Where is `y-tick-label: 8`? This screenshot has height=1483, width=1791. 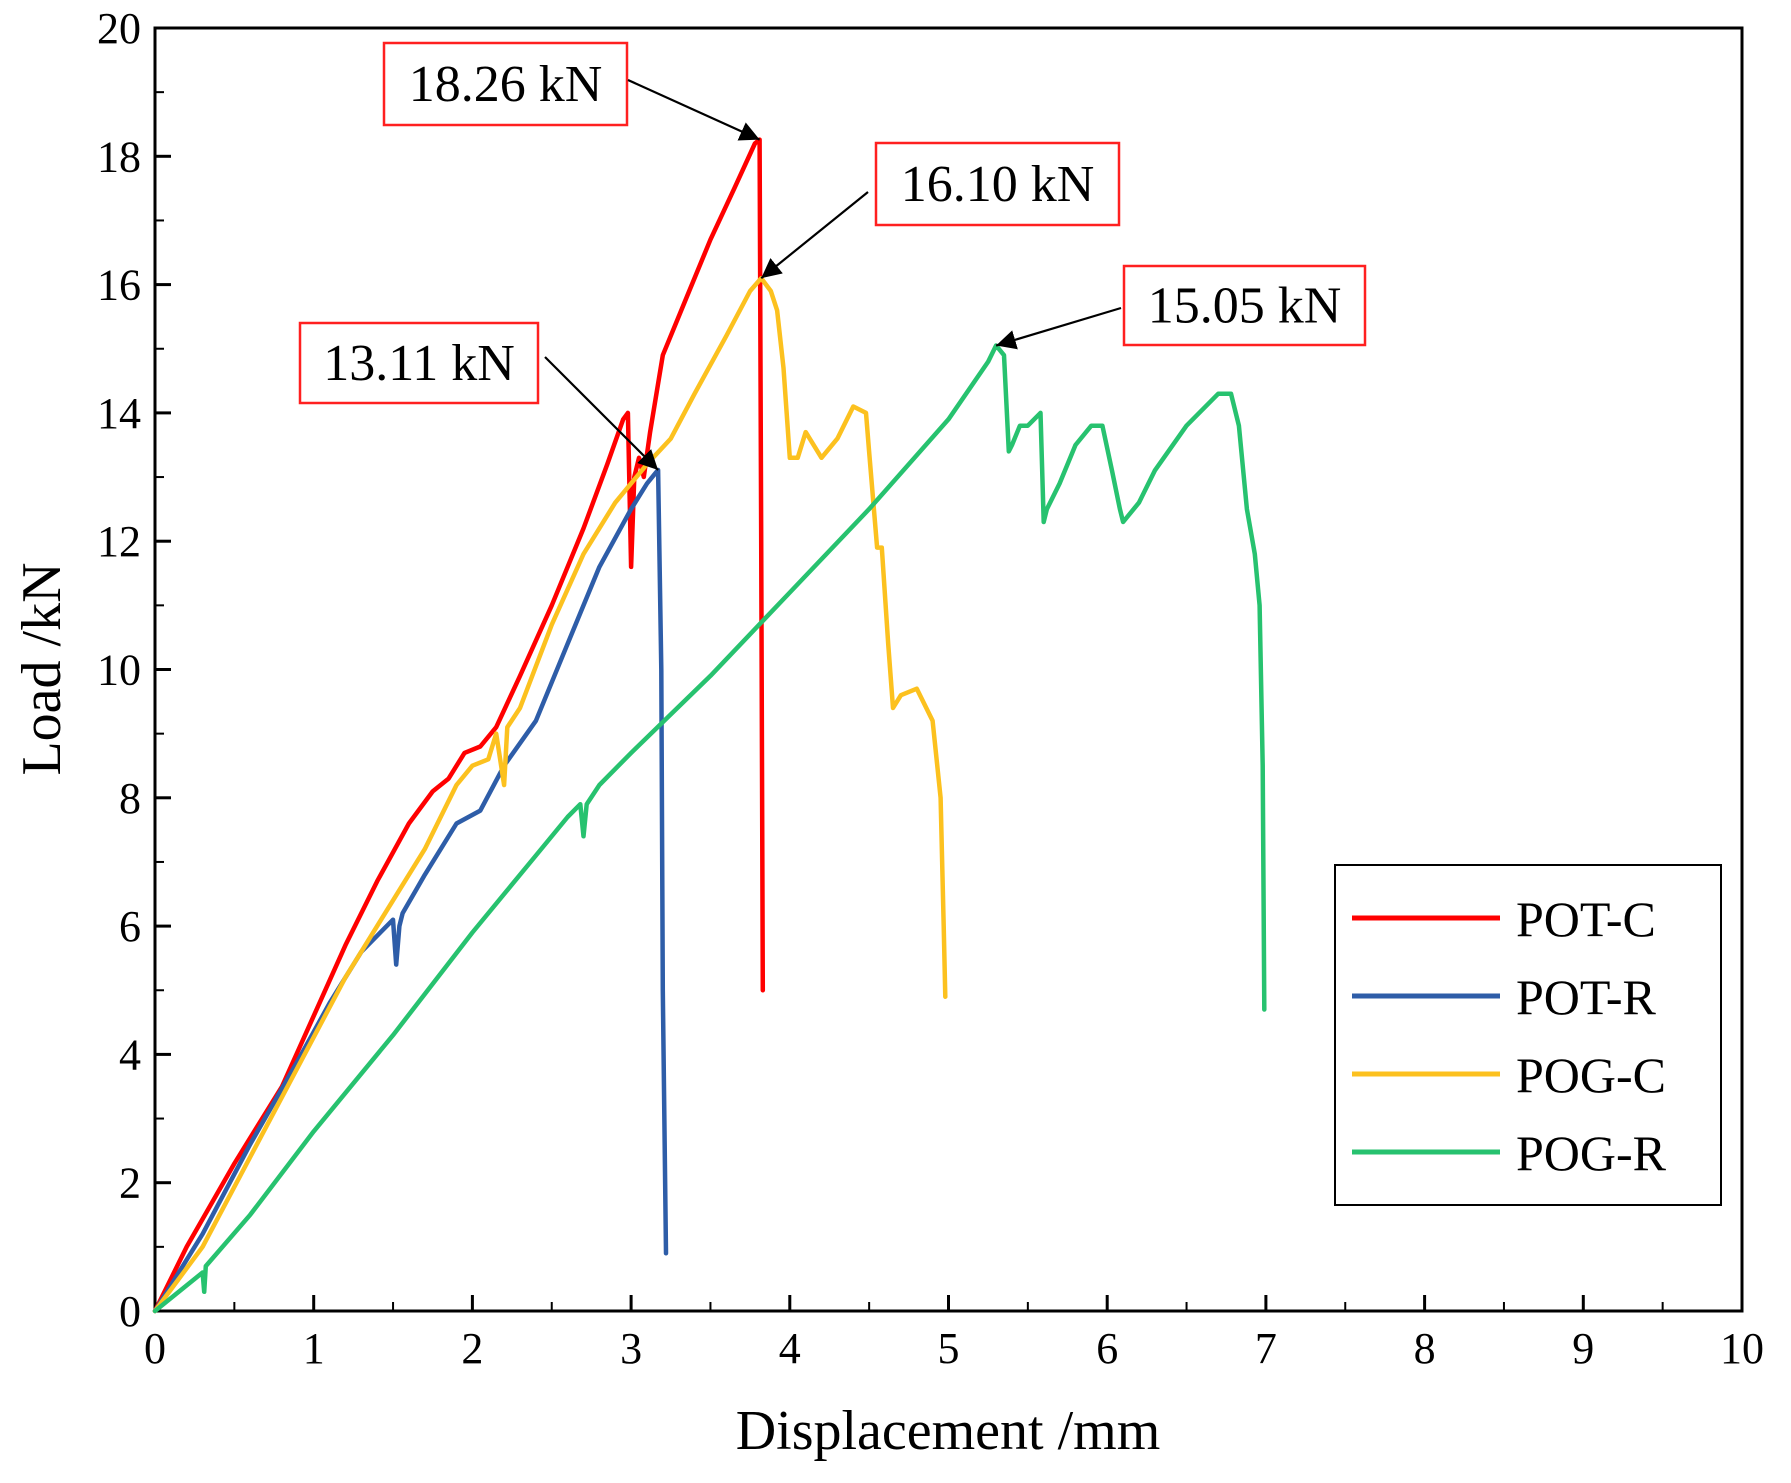
y-tick-label: 8 is located at coordinates (130, 798).